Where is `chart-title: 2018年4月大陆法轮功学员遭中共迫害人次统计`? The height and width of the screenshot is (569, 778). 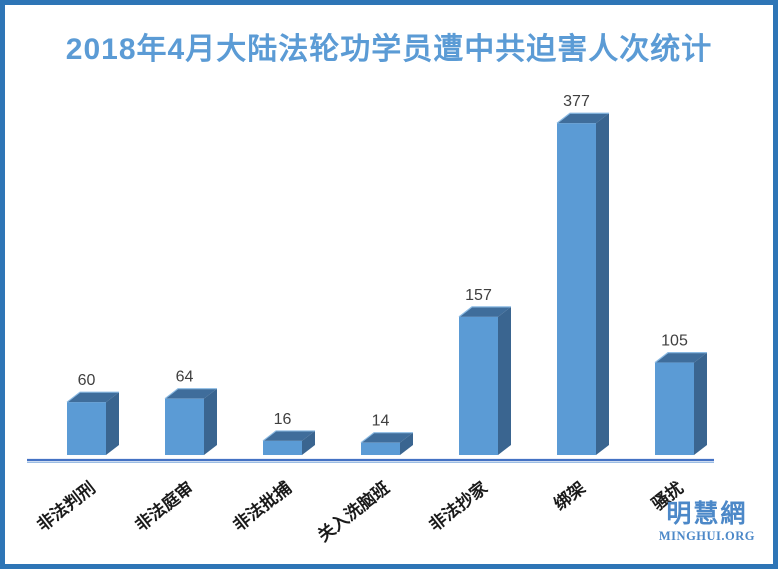
chart-title: 2018年4月大陆法轮功学员遭中共迫害人次统计 is located at coordinates (389, 49).